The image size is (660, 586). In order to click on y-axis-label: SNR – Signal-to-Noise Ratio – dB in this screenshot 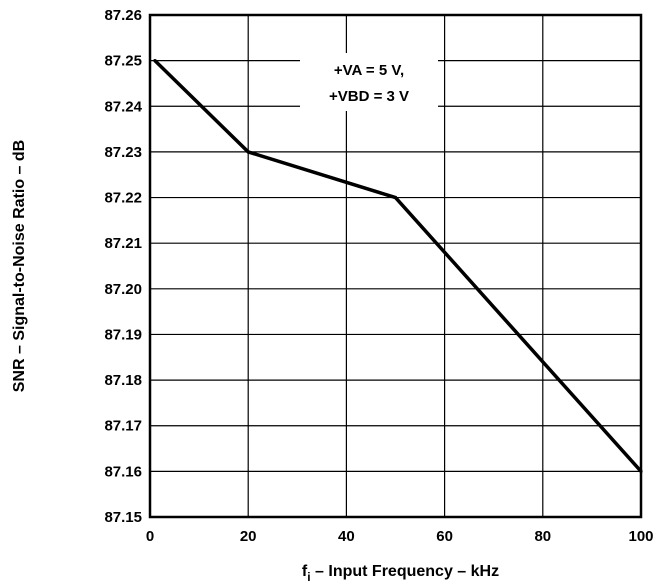, I will do `click(19, 266)`.